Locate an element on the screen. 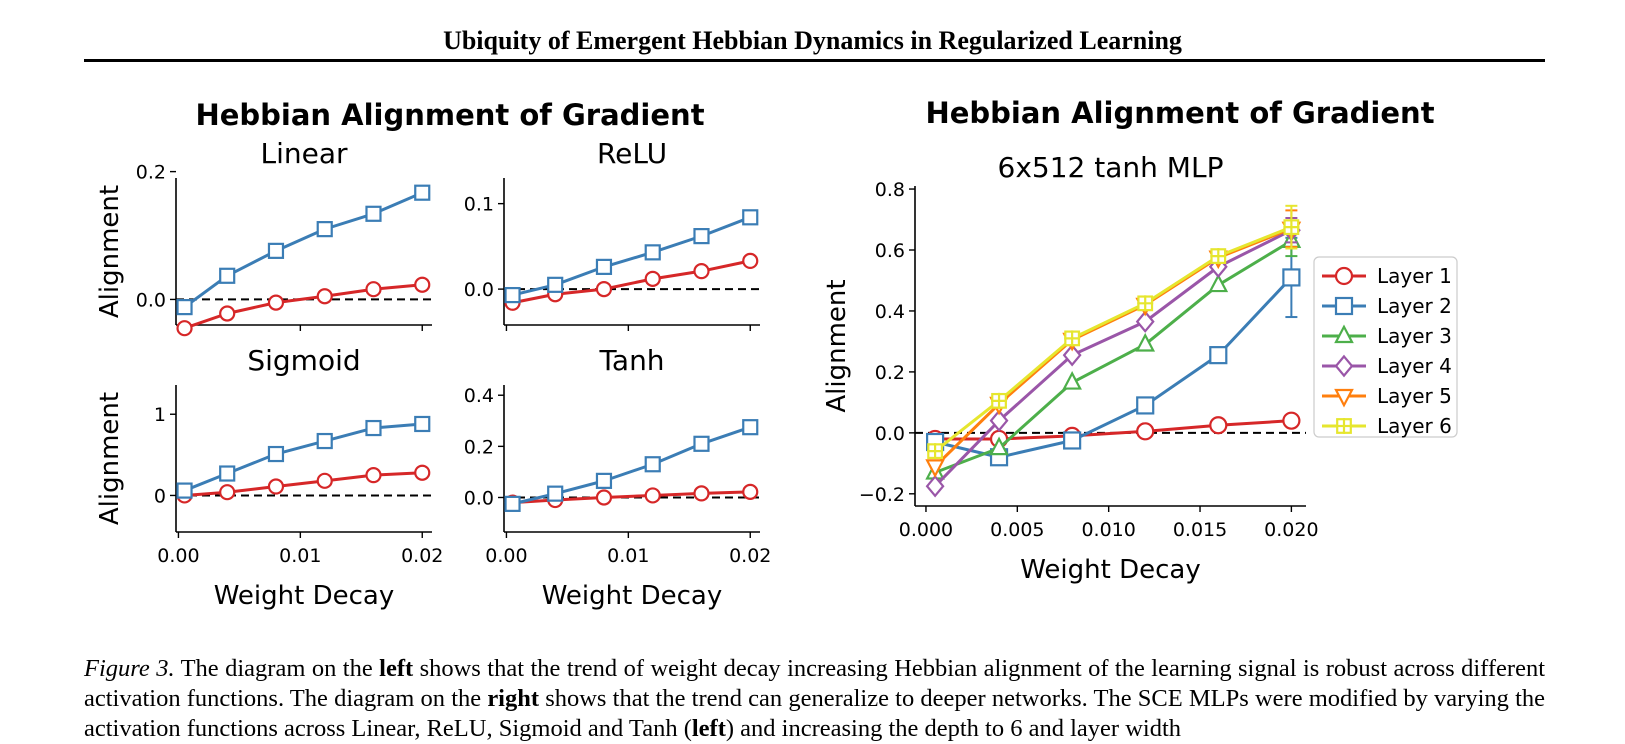 This screenshot has width=1625, height=744. chart-1: Linear 0.0 0.2 Alignment is located at coordinates (263, 237).